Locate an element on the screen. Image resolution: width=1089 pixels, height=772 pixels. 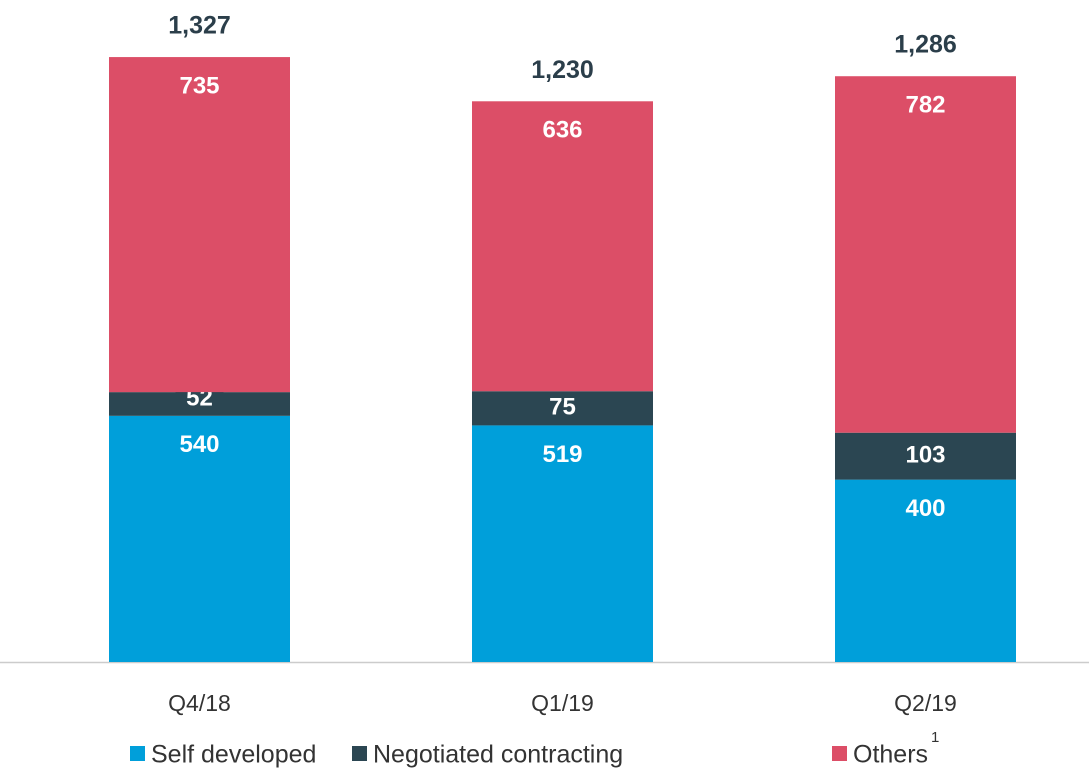
total-label: 1,230 is located at coordinates (562, 70).